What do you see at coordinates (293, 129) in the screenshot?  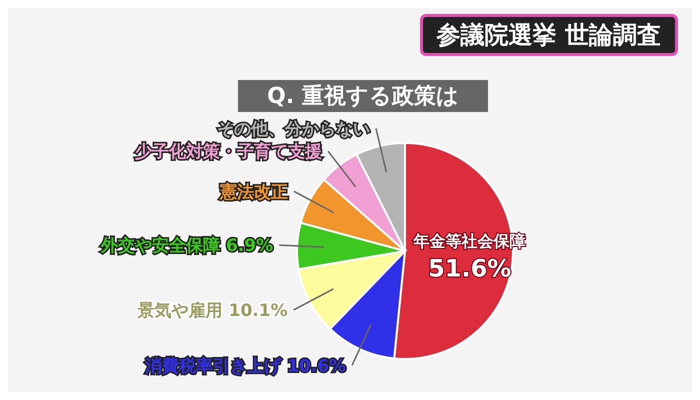 I see `slice-label: その他、分からない` at bounding box center [293, 129].